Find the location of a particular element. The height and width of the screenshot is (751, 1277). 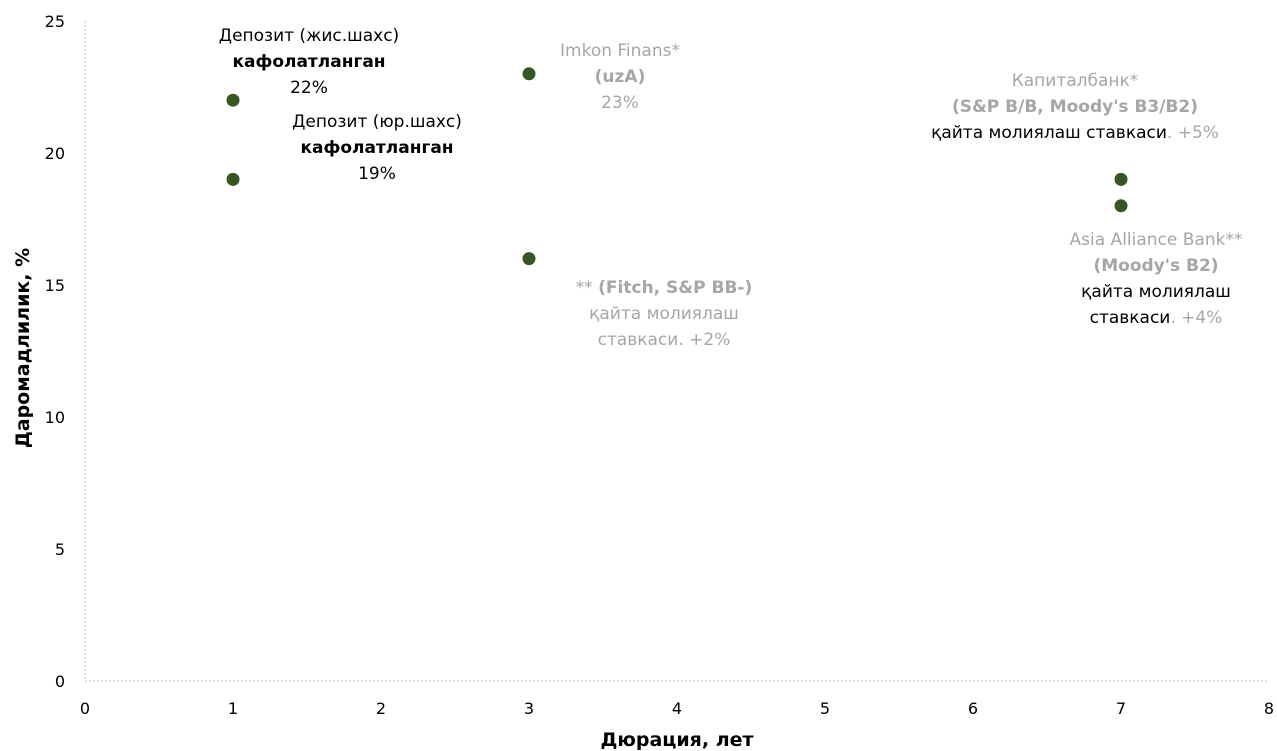

y-tick-label: 25 is located at coordinates (55, 21).